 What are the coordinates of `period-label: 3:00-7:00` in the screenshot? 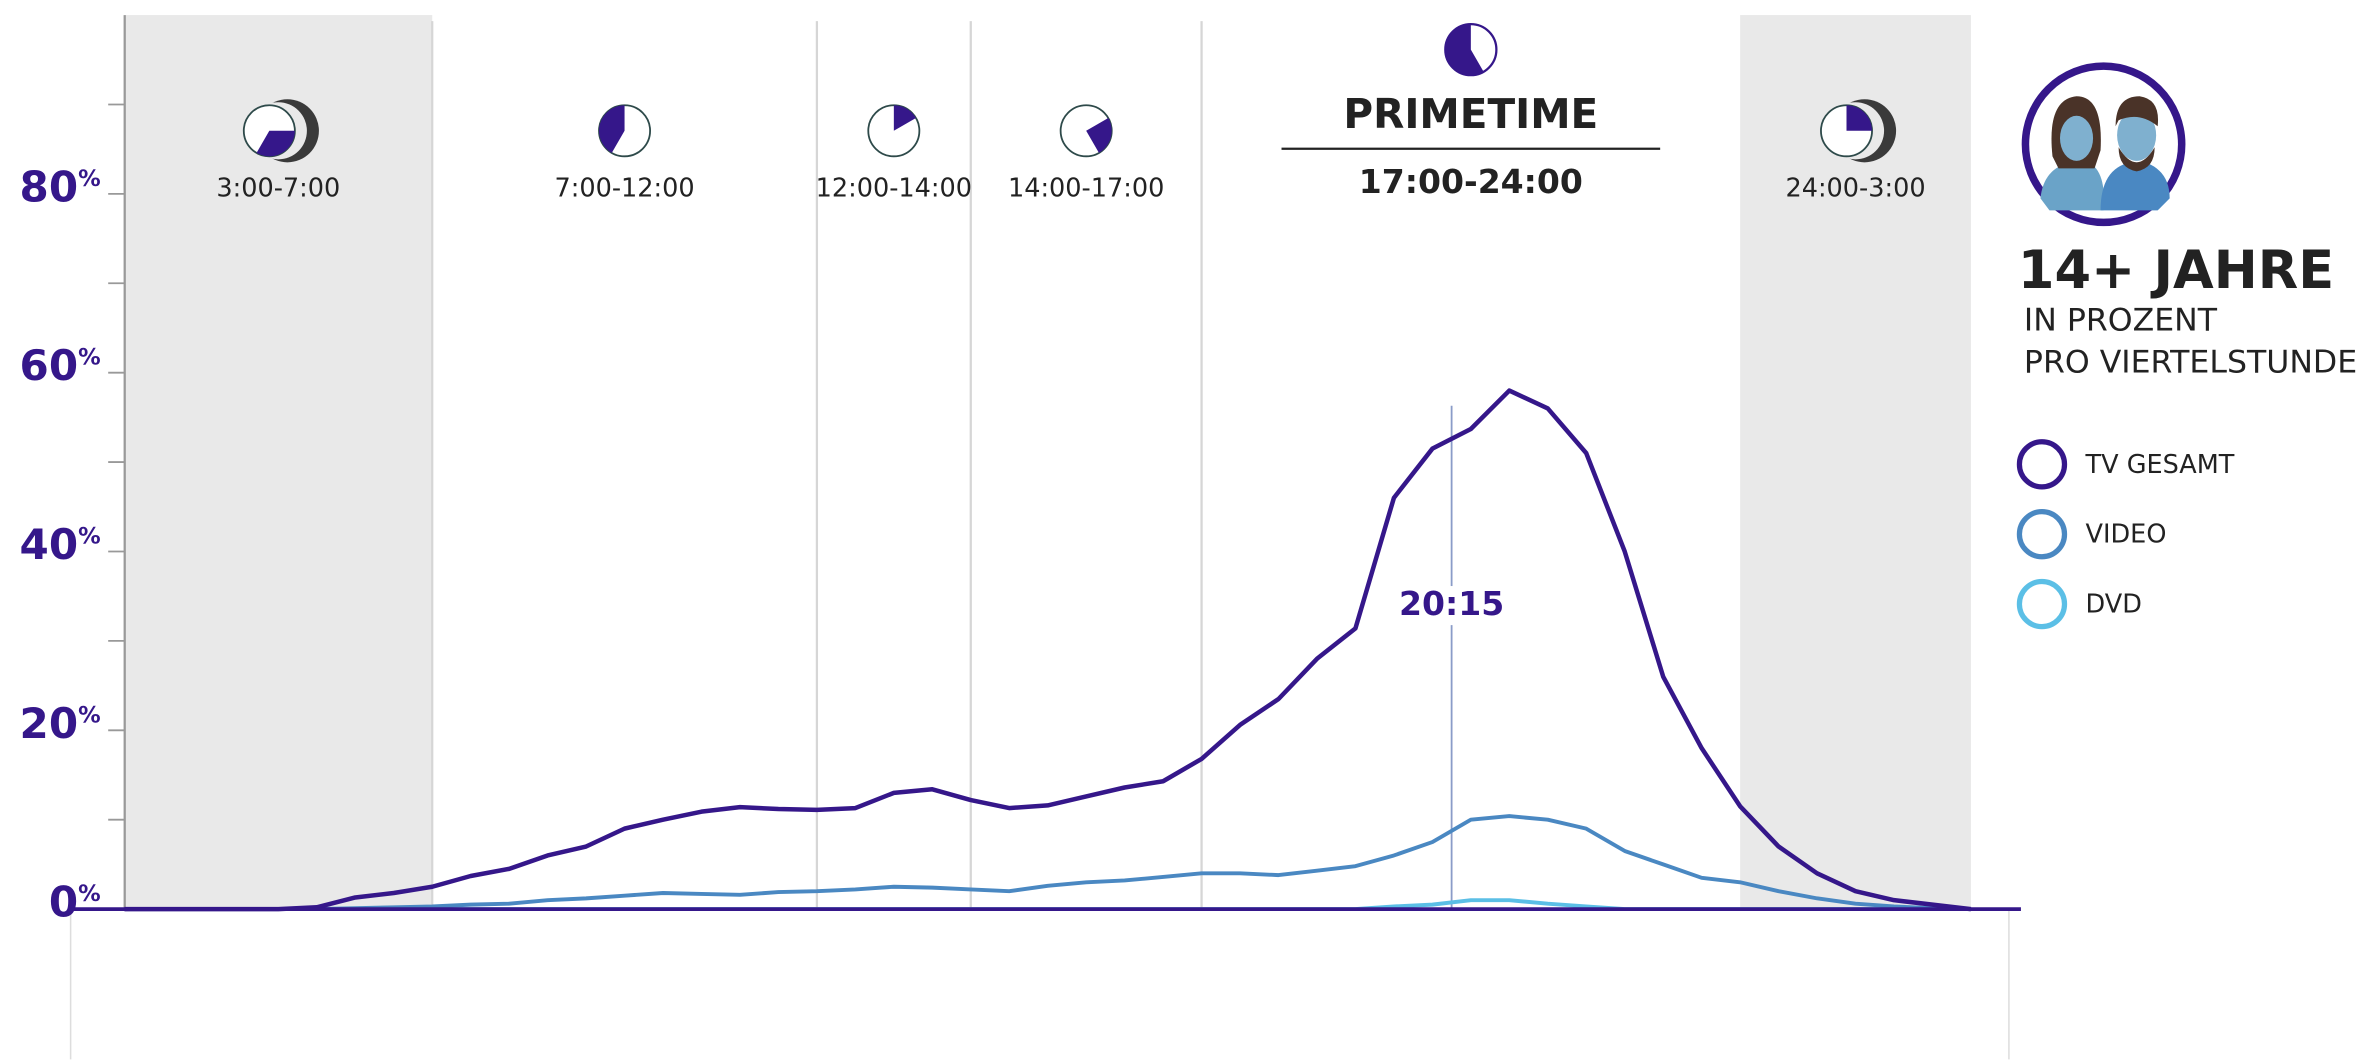 It's located at (278, 188).